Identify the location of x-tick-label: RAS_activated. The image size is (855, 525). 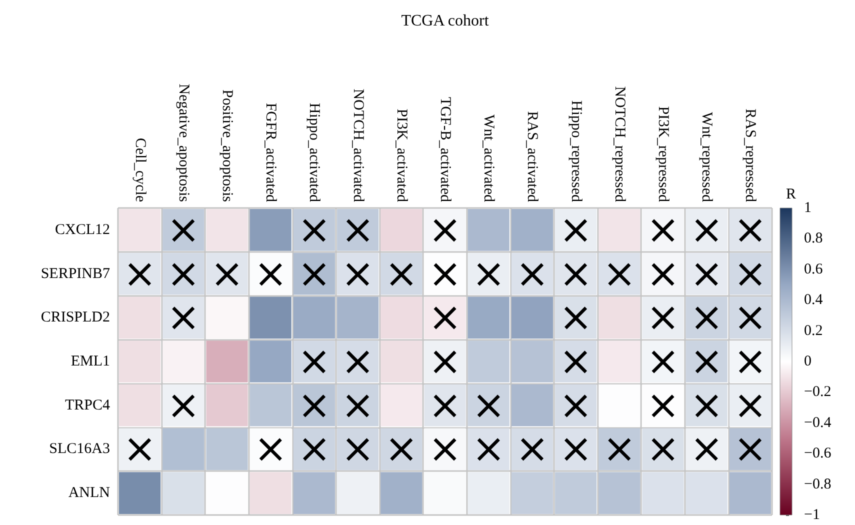
(532, 156).